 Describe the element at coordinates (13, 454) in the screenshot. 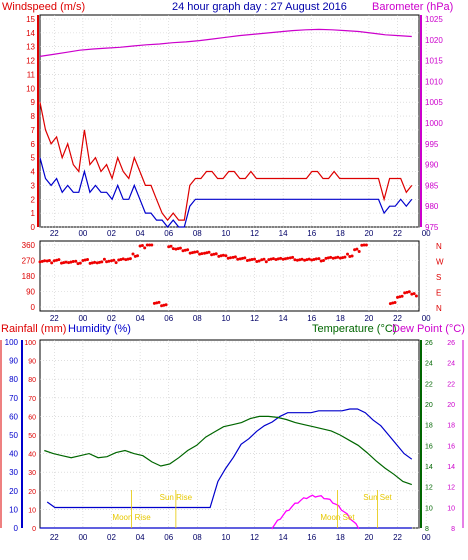

I see `humidity-y-tick: 40` at that location.